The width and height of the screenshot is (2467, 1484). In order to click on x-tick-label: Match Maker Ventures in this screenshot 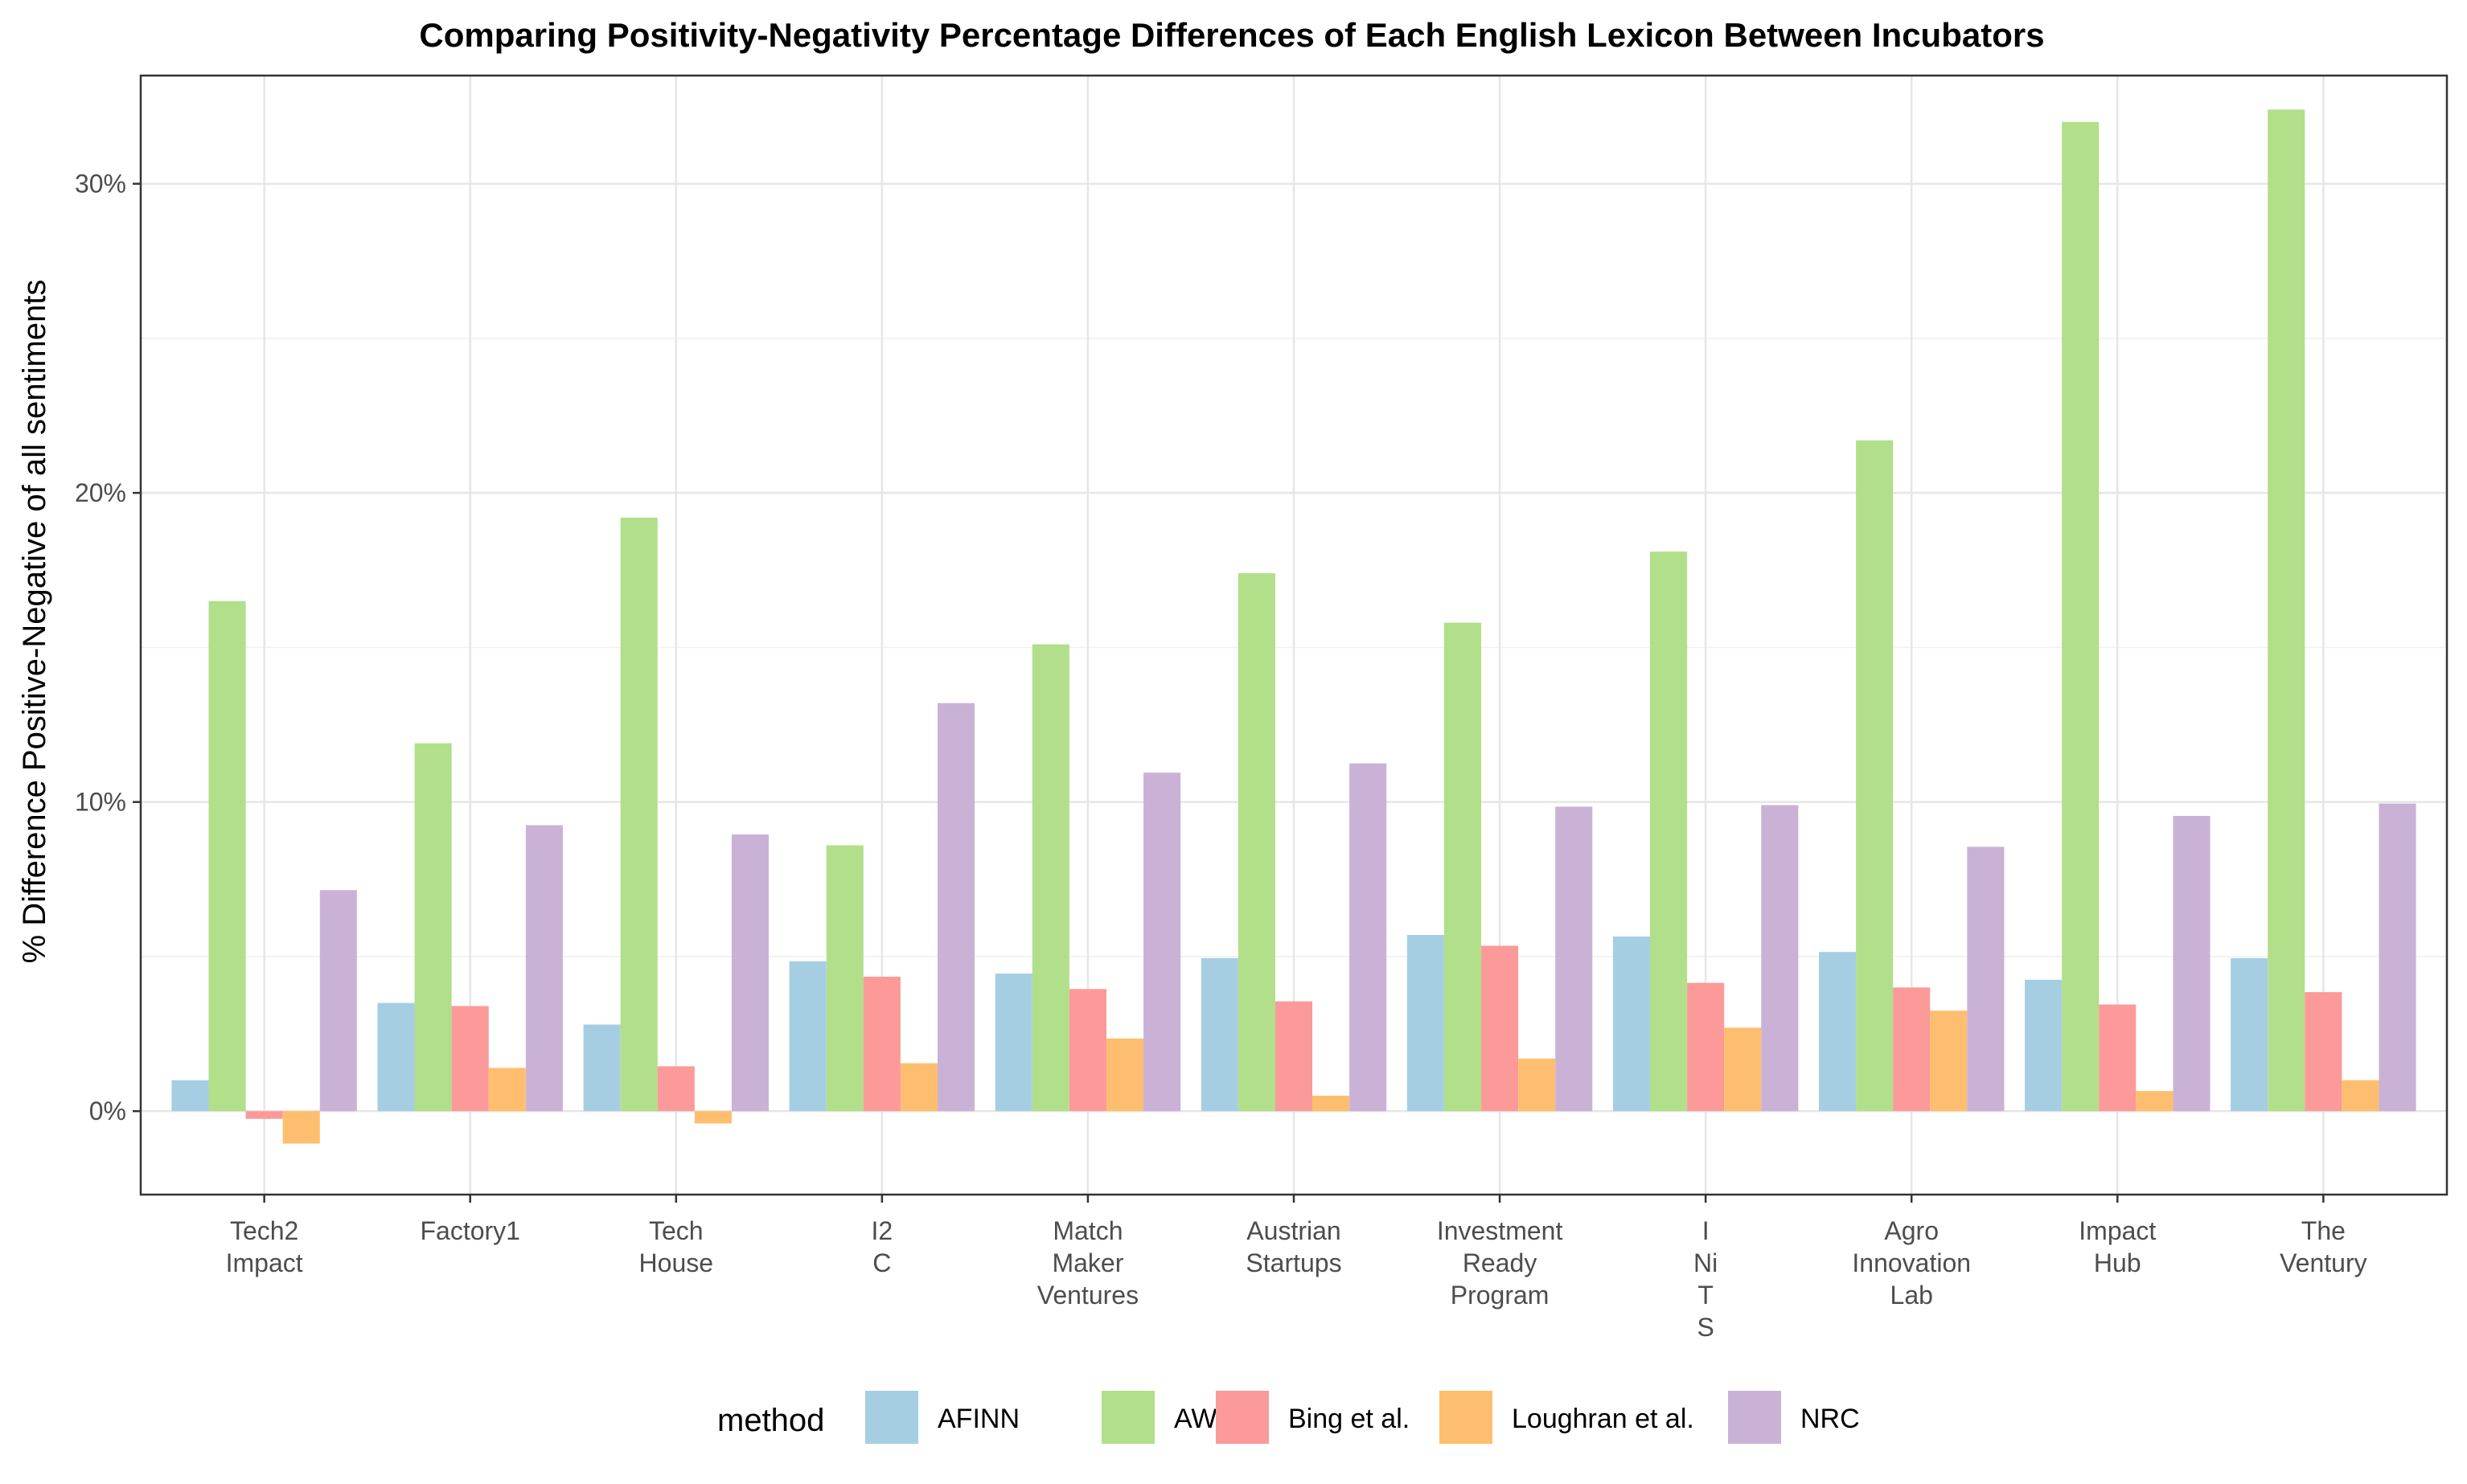, I will do `click(1088, 1263)`.